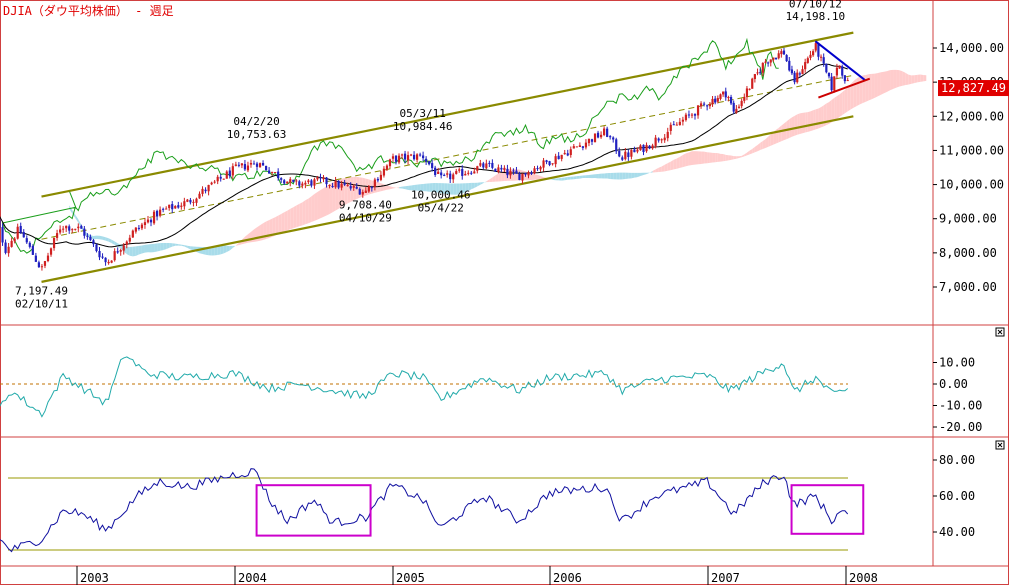 This screenshot has height=585, width=1009. What do you see at coordinates (971, 116) in the screenshot?
I see `y-tick-label: 12,000.00` at bounding box center [971, 116].